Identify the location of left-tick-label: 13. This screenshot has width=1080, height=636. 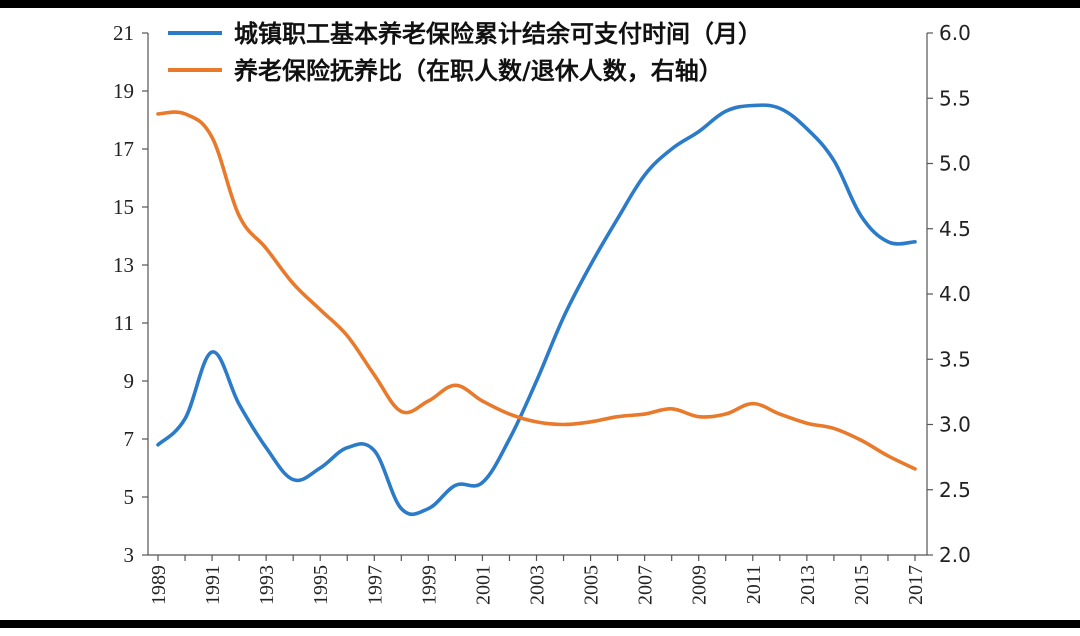
(123, 265).